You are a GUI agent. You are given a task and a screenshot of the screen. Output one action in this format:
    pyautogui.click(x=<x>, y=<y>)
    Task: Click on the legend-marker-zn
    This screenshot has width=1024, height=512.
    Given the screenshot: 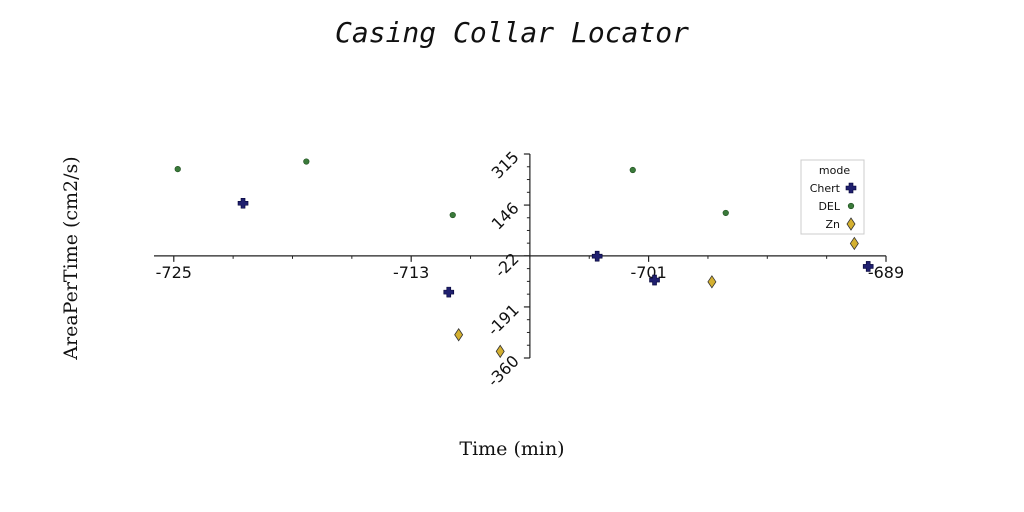 What is the action you would take?
    pyautogui.click(x=851, y=224)
    